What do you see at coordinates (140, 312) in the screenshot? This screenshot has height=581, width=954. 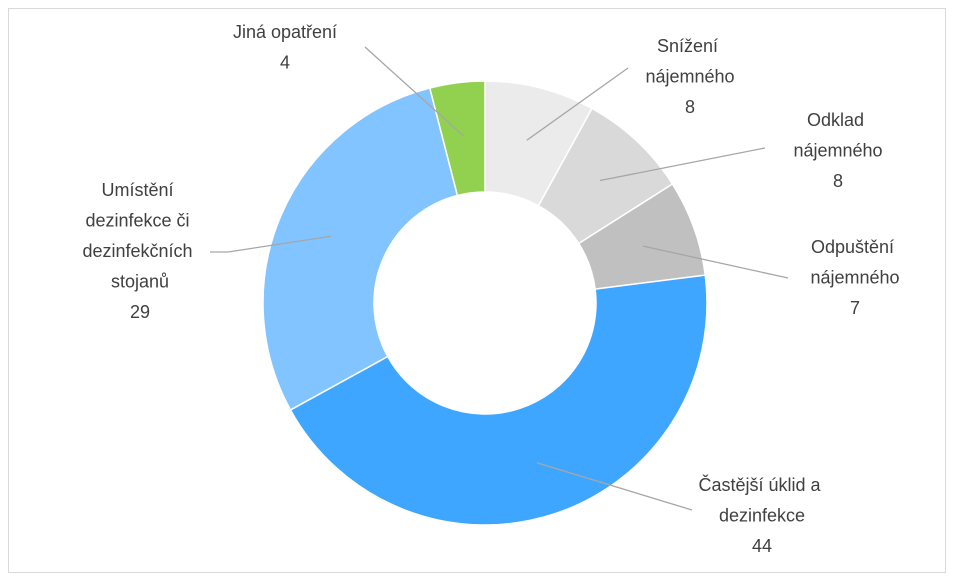 I see `data-label-value: 29` at bounding box center [140, 312].